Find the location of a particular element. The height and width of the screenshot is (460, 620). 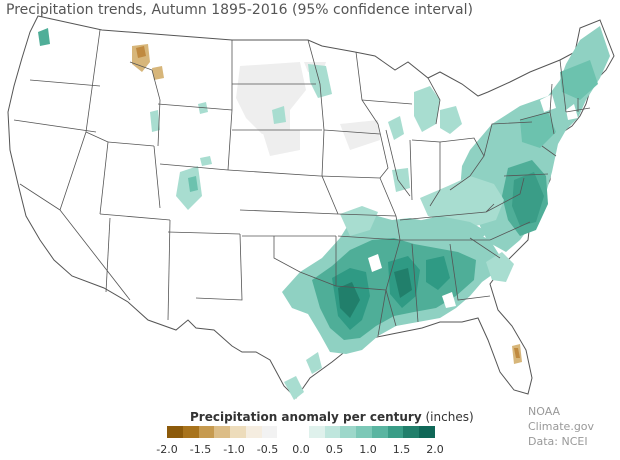

legend-tick-label: 0.5 is located at coordinates (334, 449).